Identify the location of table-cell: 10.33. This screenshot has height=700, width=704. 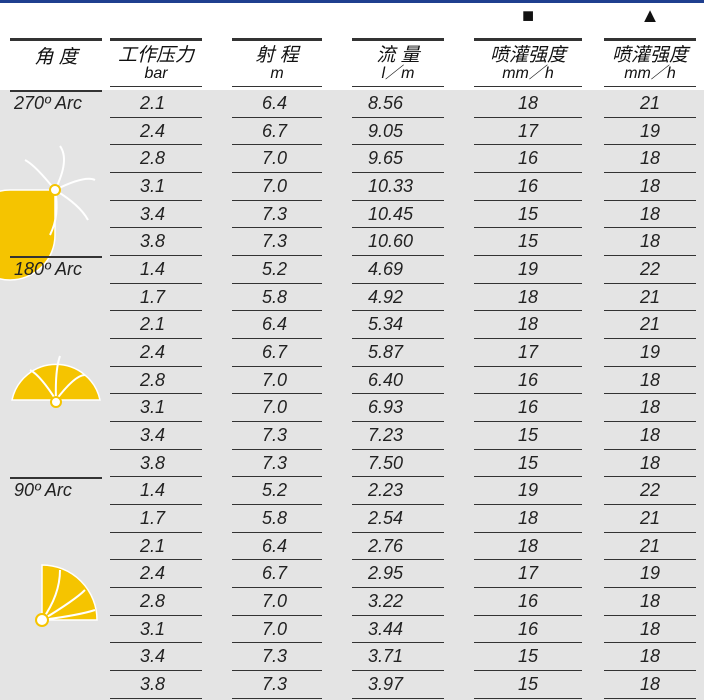
(391, 186).